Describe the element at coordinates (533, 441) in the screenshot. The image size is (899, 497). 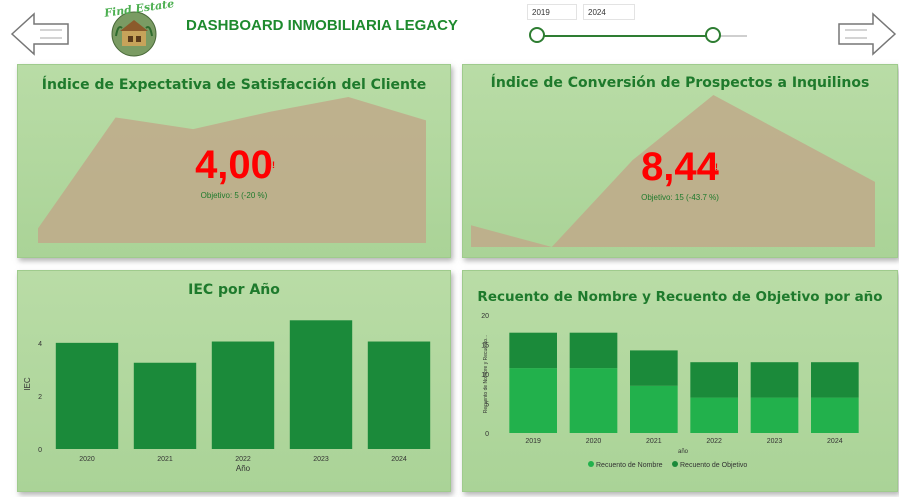
I see `x-tick-label: 2019` at that location.